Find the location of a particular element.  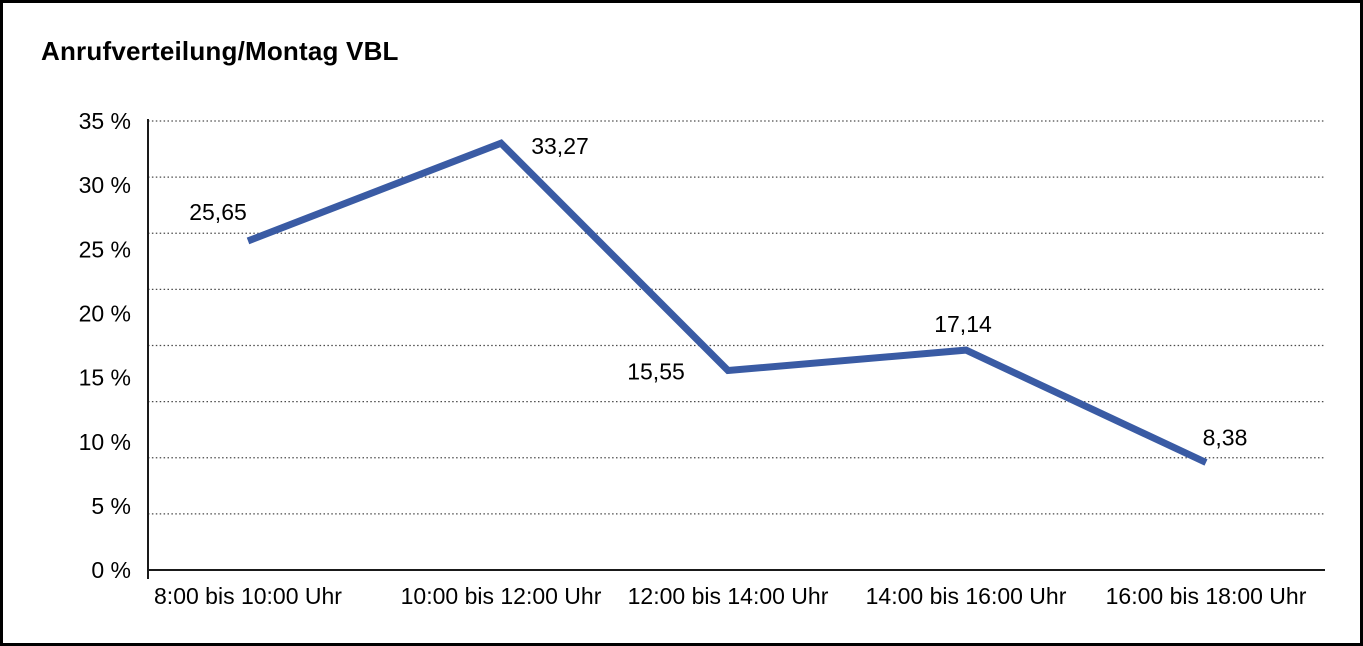

x-axis-category-label: 10:00 bis 12:00 Uhr is located at coordinates (501, 596).